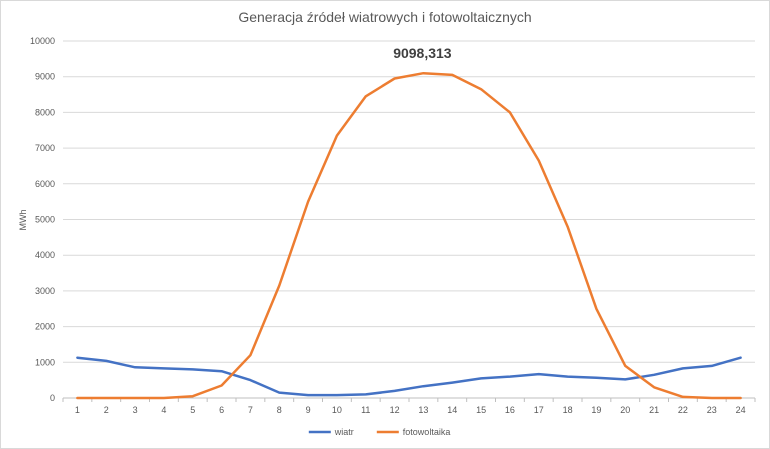  What do you see at coordinates (337, 410) in the screenshot?
I see `x-tick-label: 10` at bounding box center [337, 410].